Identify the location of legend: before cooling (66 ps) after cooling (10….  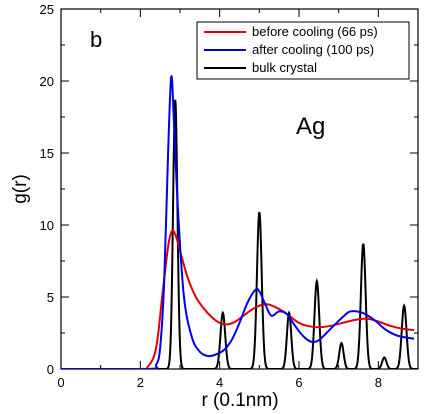
(303, 50).